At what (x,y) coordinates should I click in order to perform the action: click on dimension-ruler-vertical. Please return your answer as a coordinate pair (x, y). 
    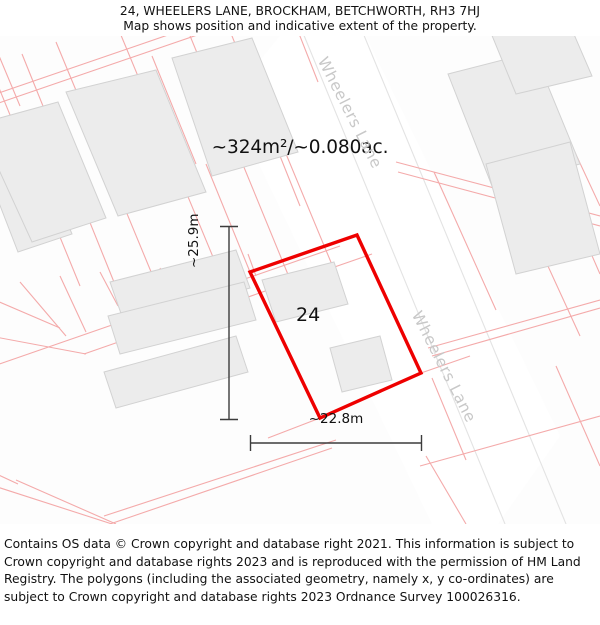
    Looking at the image, I should click on (229, 323).